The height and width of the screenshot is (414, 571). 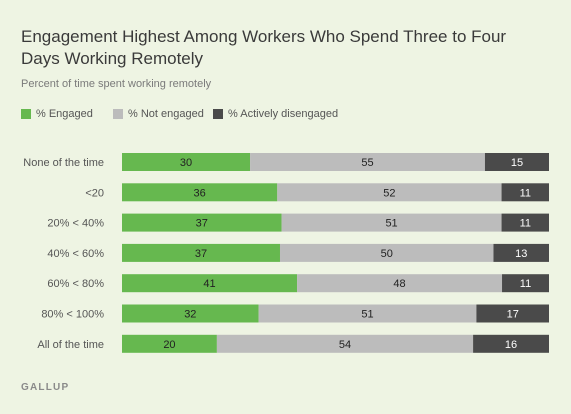 What do you see at coordinates (94, 193) in the screenshot?
I see `category-label: <20` at bounding box center [94, 193].